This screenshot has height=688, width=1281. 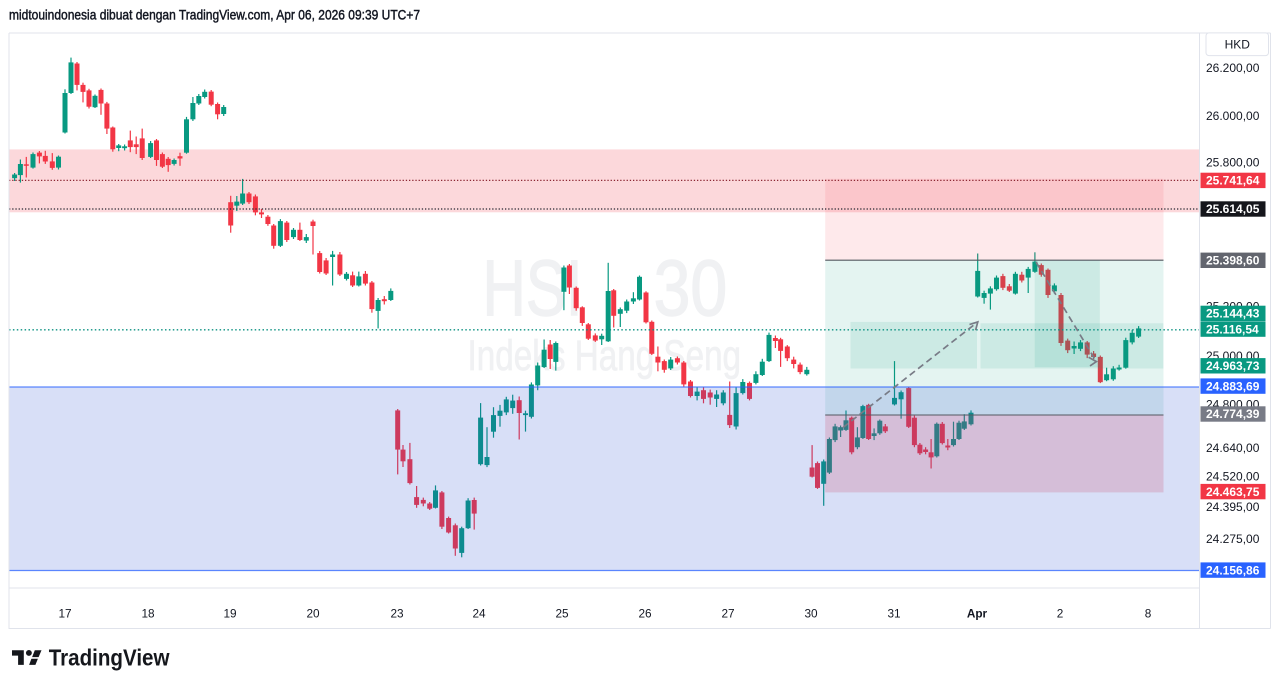 I want to click on svg-text: 25.116,54, so click(x=1232, y=329).